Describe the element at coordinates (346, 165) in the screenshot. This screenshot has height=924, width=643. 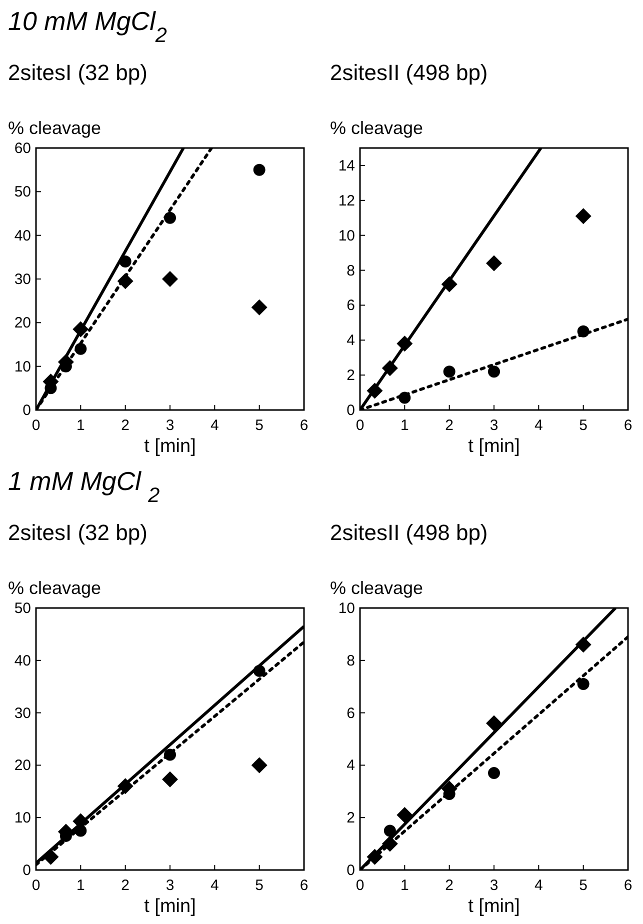
I see `y-tick-label: 14` at that location.